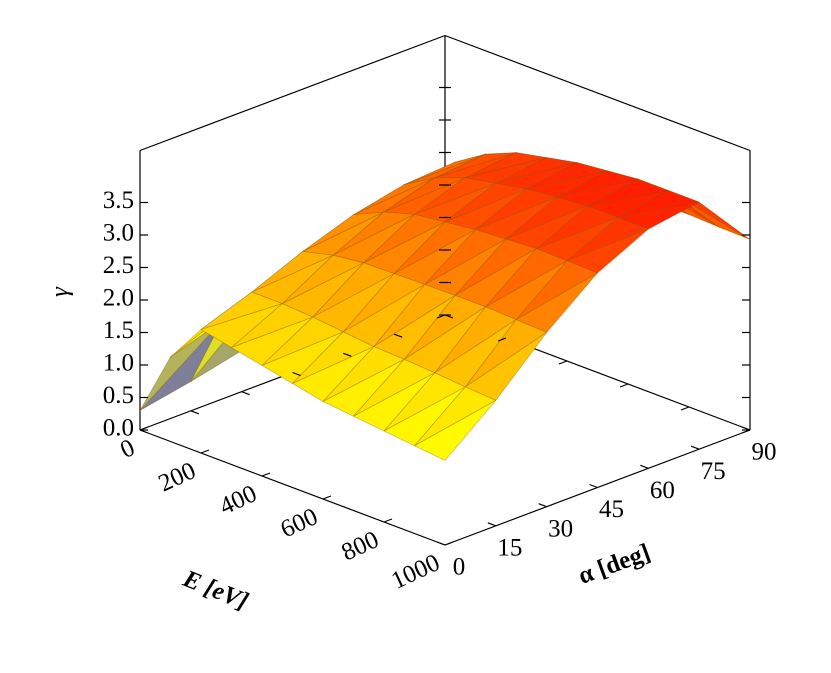 This screenshot has height=673, width=831. Describe the element at coordinates (415, 572) in the screenshot. I see `x-tick-label: 1000` at that location.